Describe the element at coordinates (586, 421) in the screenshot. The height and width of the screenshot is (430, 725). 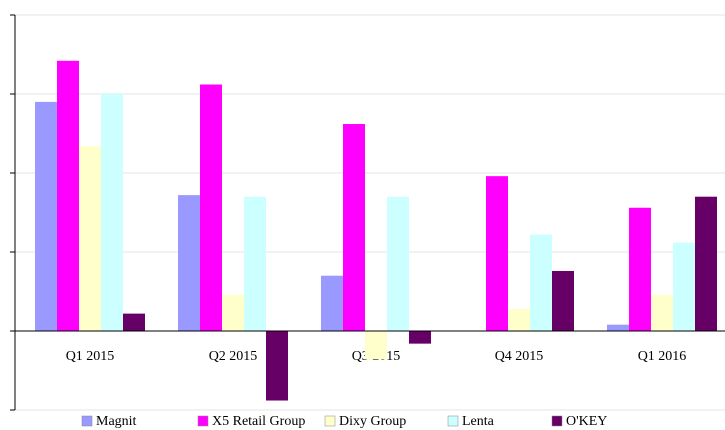
I see `legend-label: O'KEY` at that location.